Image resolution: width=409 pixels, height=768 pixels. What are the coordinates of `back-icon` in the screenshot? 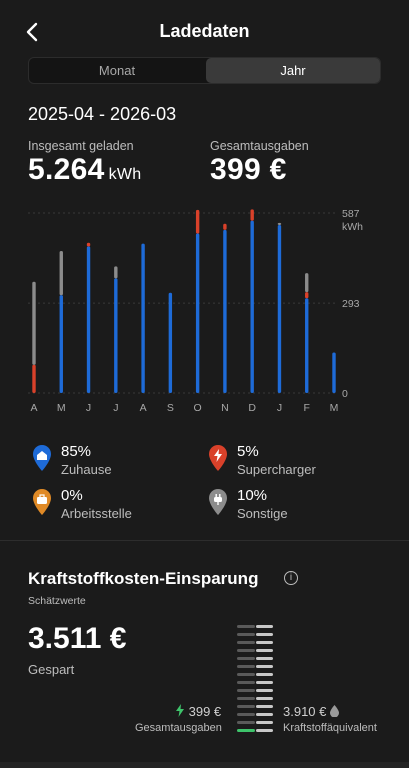 It's located at (32, 32).